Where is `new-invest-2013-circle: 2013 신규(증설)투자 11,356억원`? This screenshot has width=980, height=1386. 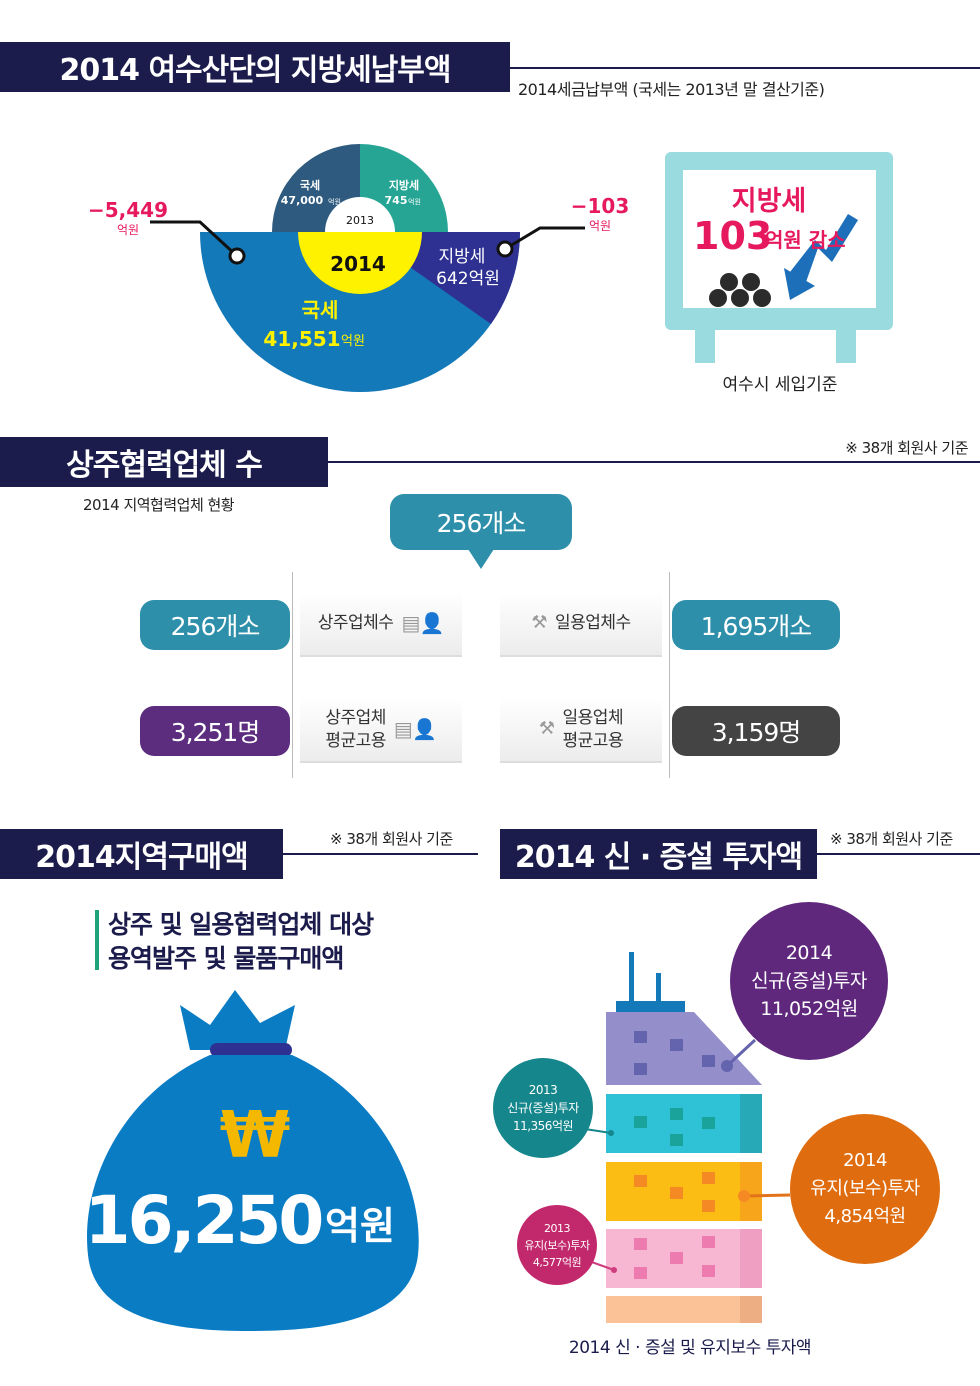 new-invest-2013-circle: 2013 신규(증설)투자 11,356억원 is located at coordinates (543, 1108).